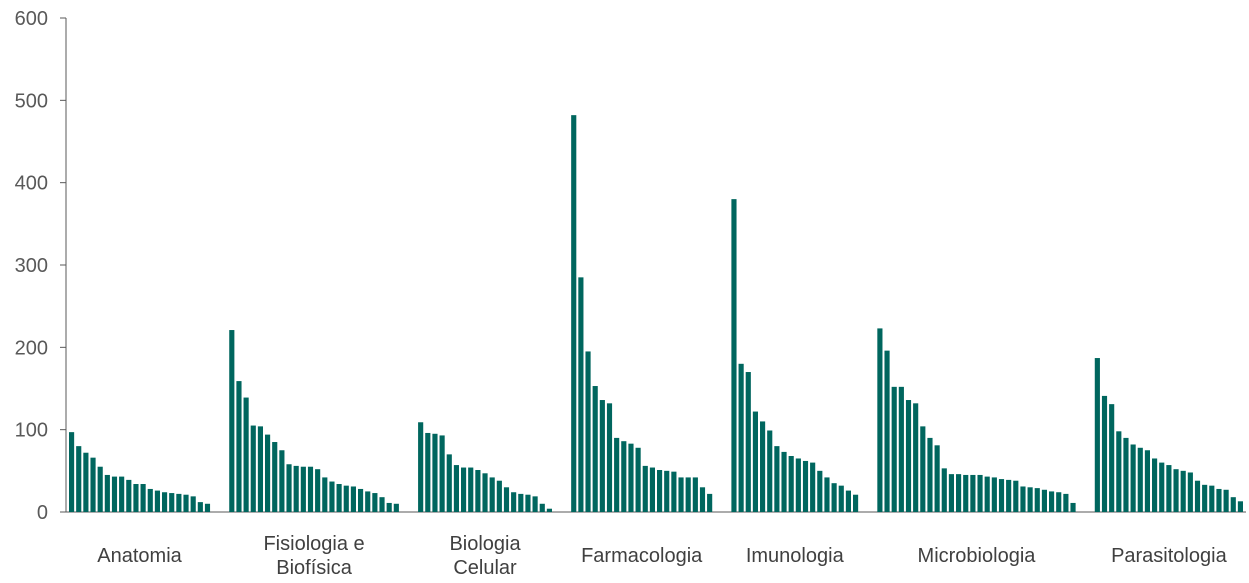 Image resolution: width=1249 pixels, height=583 pixels. I want to click on category-label: Fisiologia e Biofísica, so click(313, 556).